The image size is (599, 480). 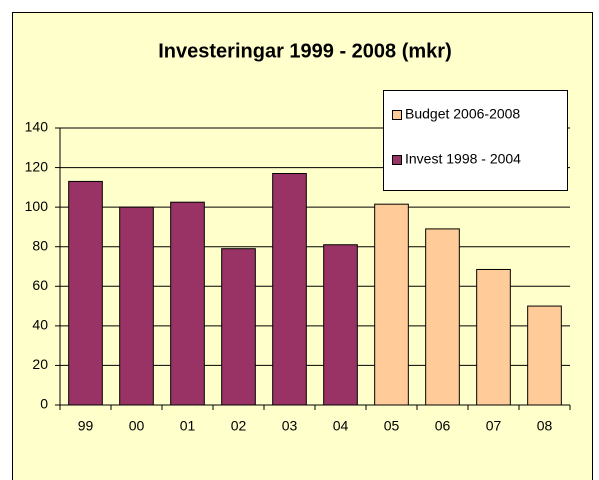 I want to click on y-tick-label: 120, so click(x=37, y=166).